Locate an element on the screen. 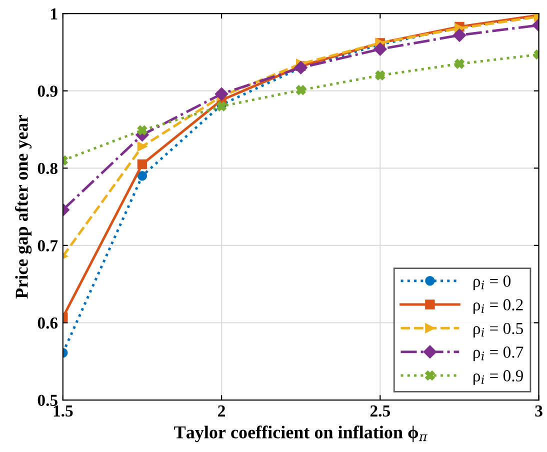 The image size is (547, 452). x-tick-label: 1.5 is located at coordinates (63, 411).